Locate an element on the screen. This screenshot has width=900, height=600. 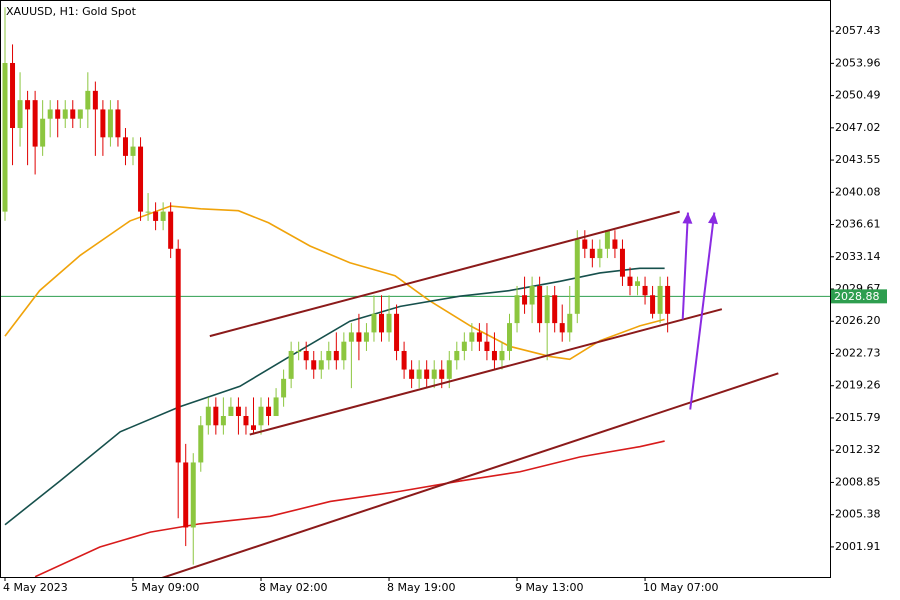
x-tick-label: 8 May 19:00 is located at coordinates (421, 587).